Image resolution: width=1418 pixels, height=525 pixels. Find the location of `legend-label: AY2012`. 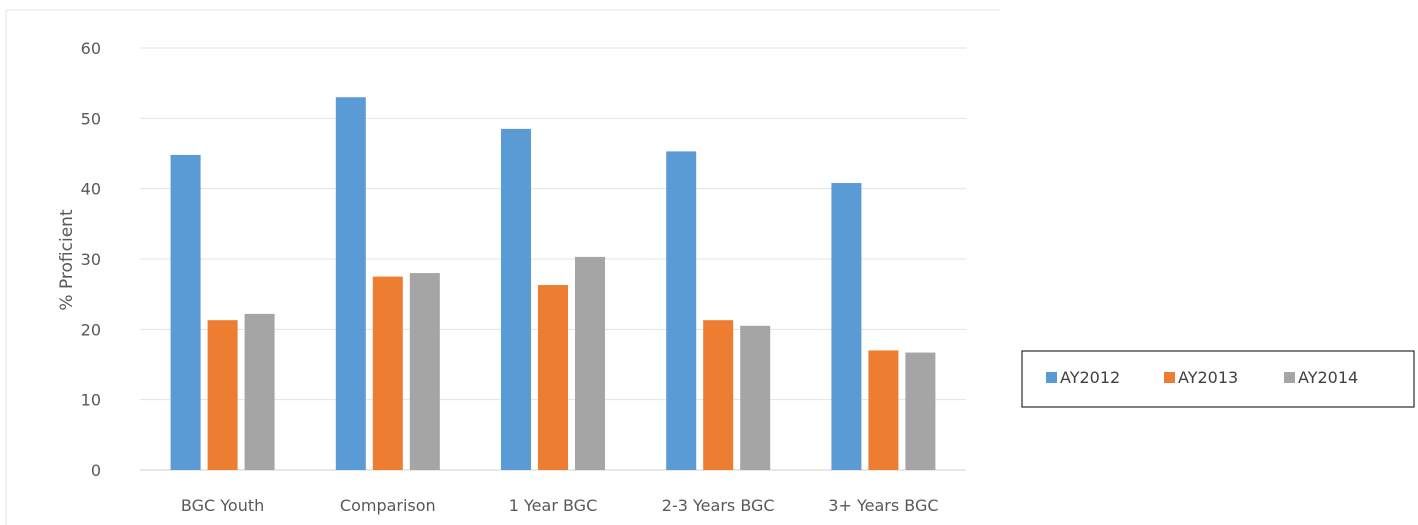

legend-label: AY2012 is located at coordinates (1090, 377).